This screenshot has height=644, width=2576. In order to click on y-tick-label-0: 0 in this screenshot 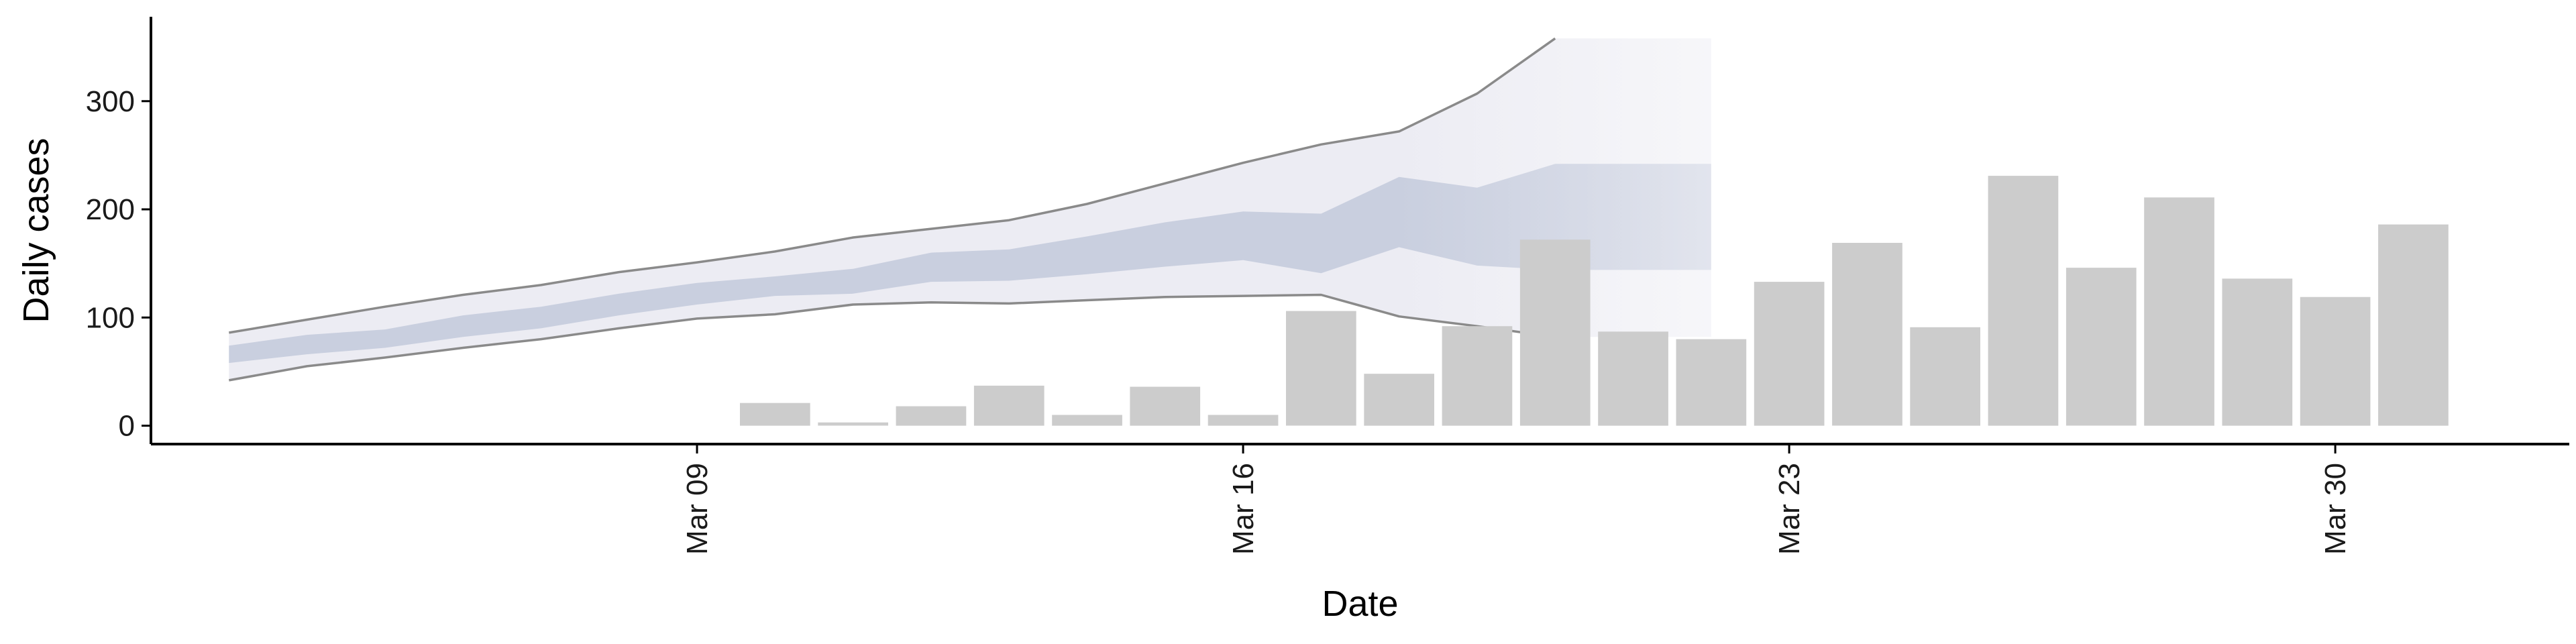, I will do `click(127, 426)`.